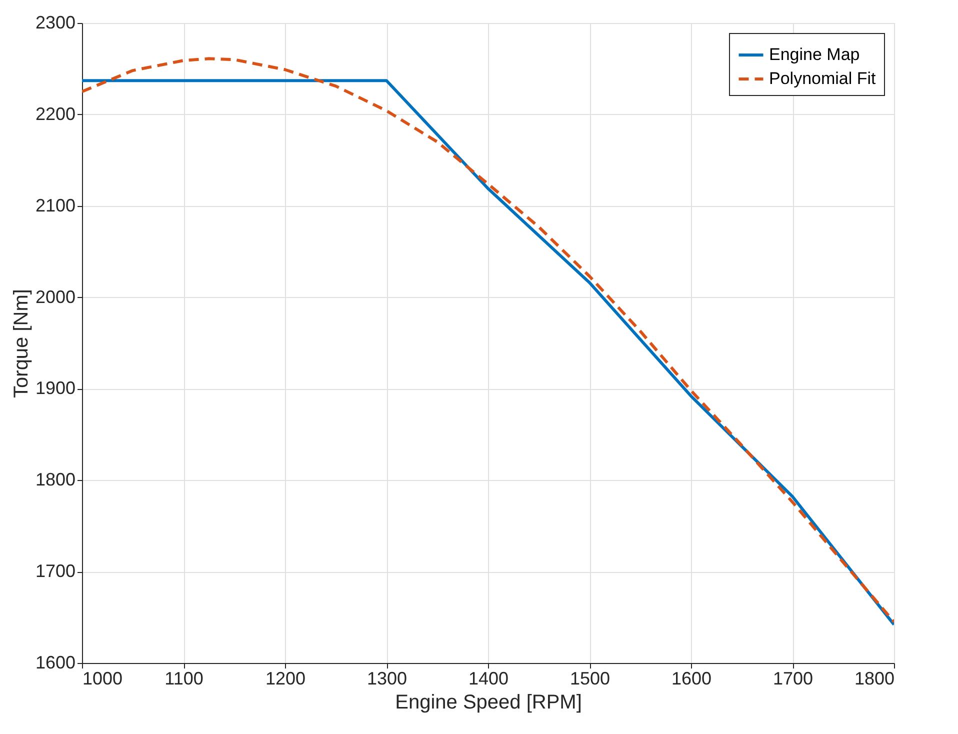  Describe the element at coordinates (793, 678) in the screenshot. I see `x-tick-label: 1700` at that location.